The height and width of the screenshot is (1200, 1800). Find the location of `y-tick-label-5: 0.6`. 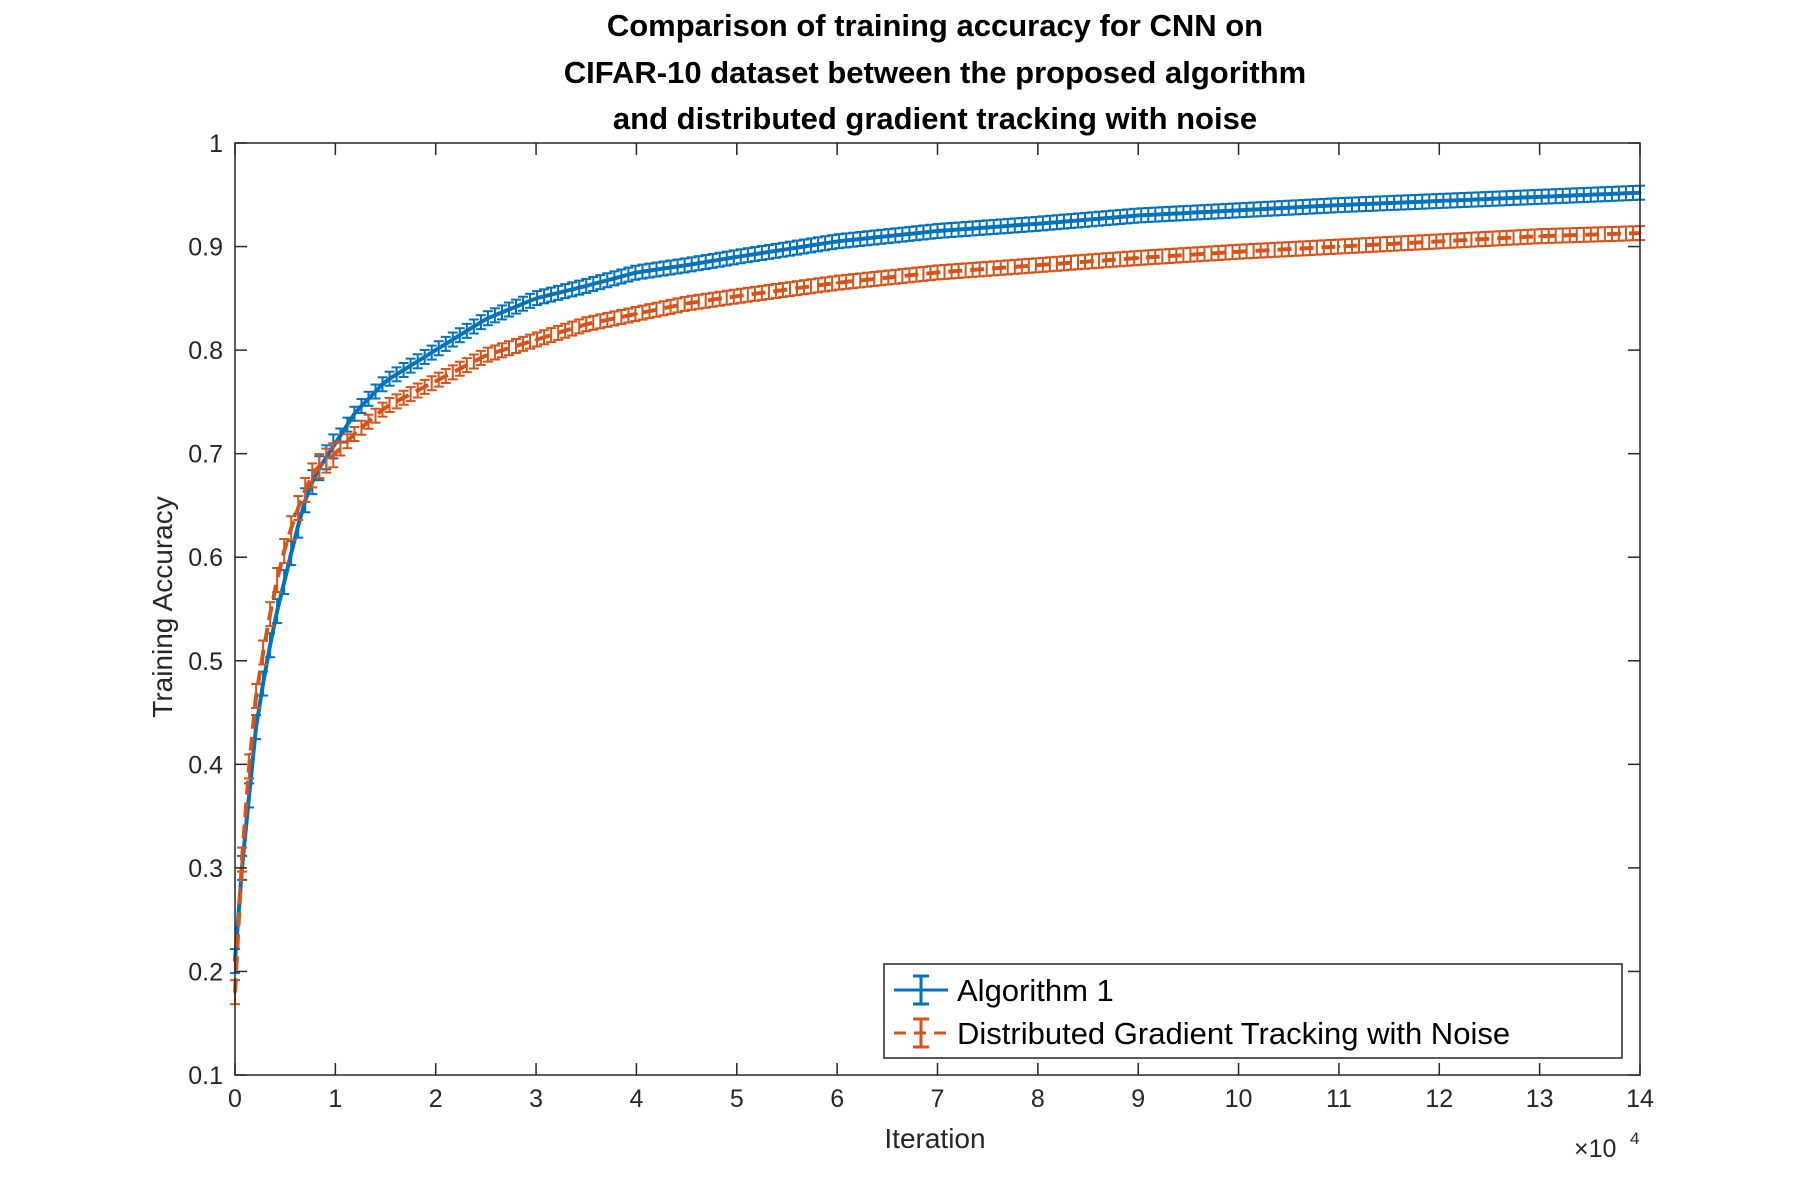

y-tick-label-5: 0.6 is located at coordinates (205, 558).